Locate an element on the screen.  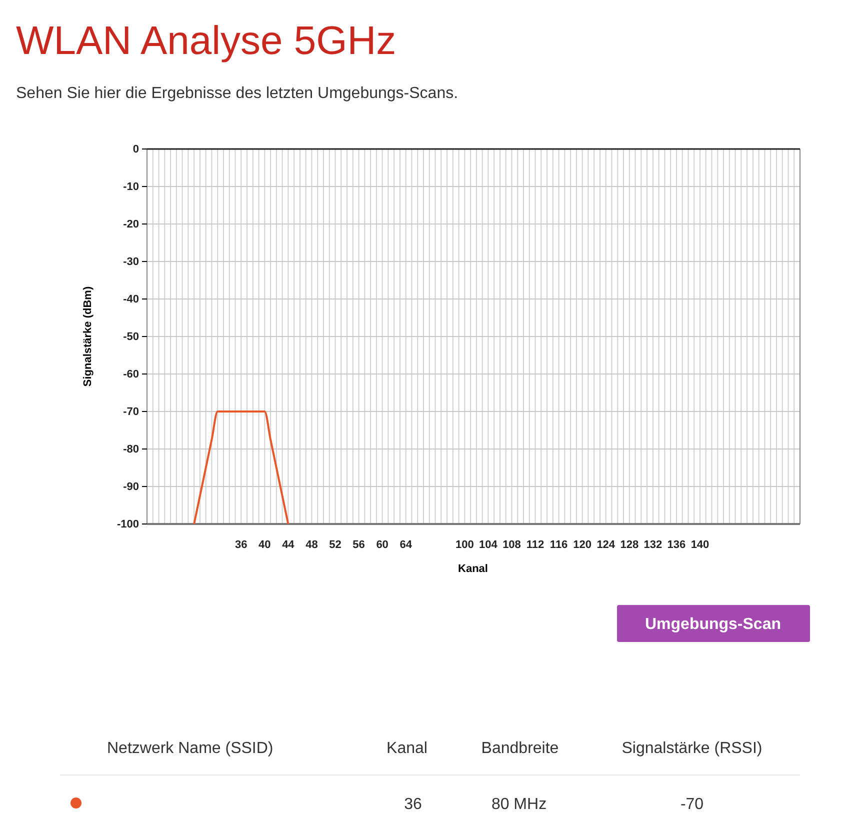
x-tick-label: 44 is located at coordinates (289, 544).